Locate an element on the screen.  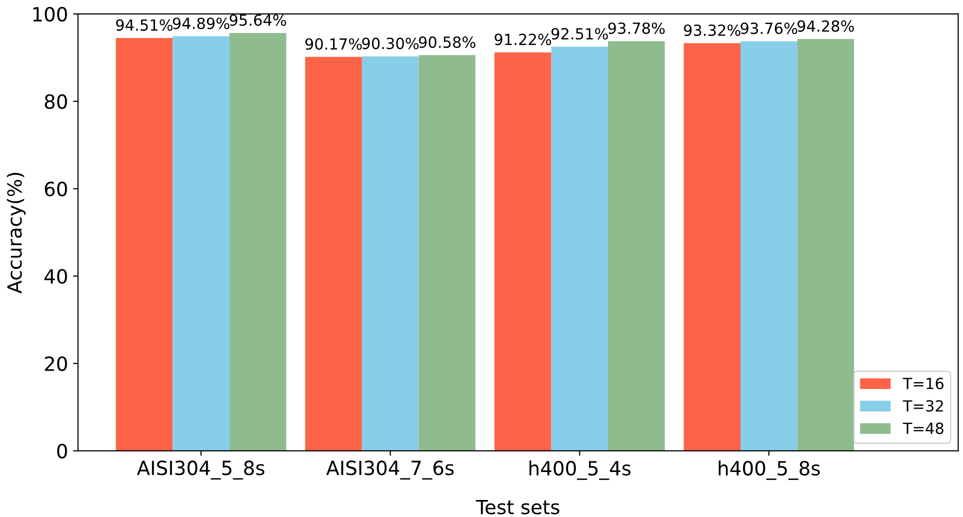
y-tick-label: 100 is located at coordinates (50, 14).